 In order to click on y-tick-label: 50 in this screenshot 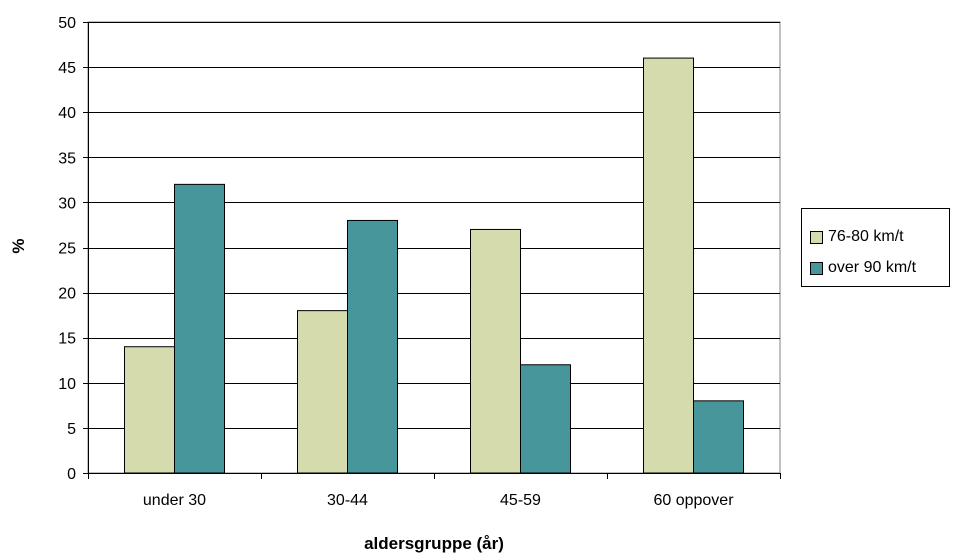, I will do `click(67, 23)`.